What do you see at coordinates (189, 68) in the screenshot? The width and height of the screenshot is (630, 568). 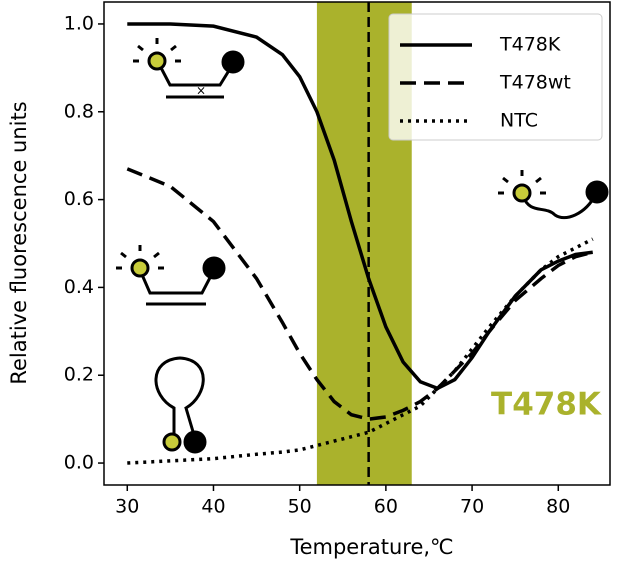 I see `beacon-icon: ×` at bounding box center [189, 68].